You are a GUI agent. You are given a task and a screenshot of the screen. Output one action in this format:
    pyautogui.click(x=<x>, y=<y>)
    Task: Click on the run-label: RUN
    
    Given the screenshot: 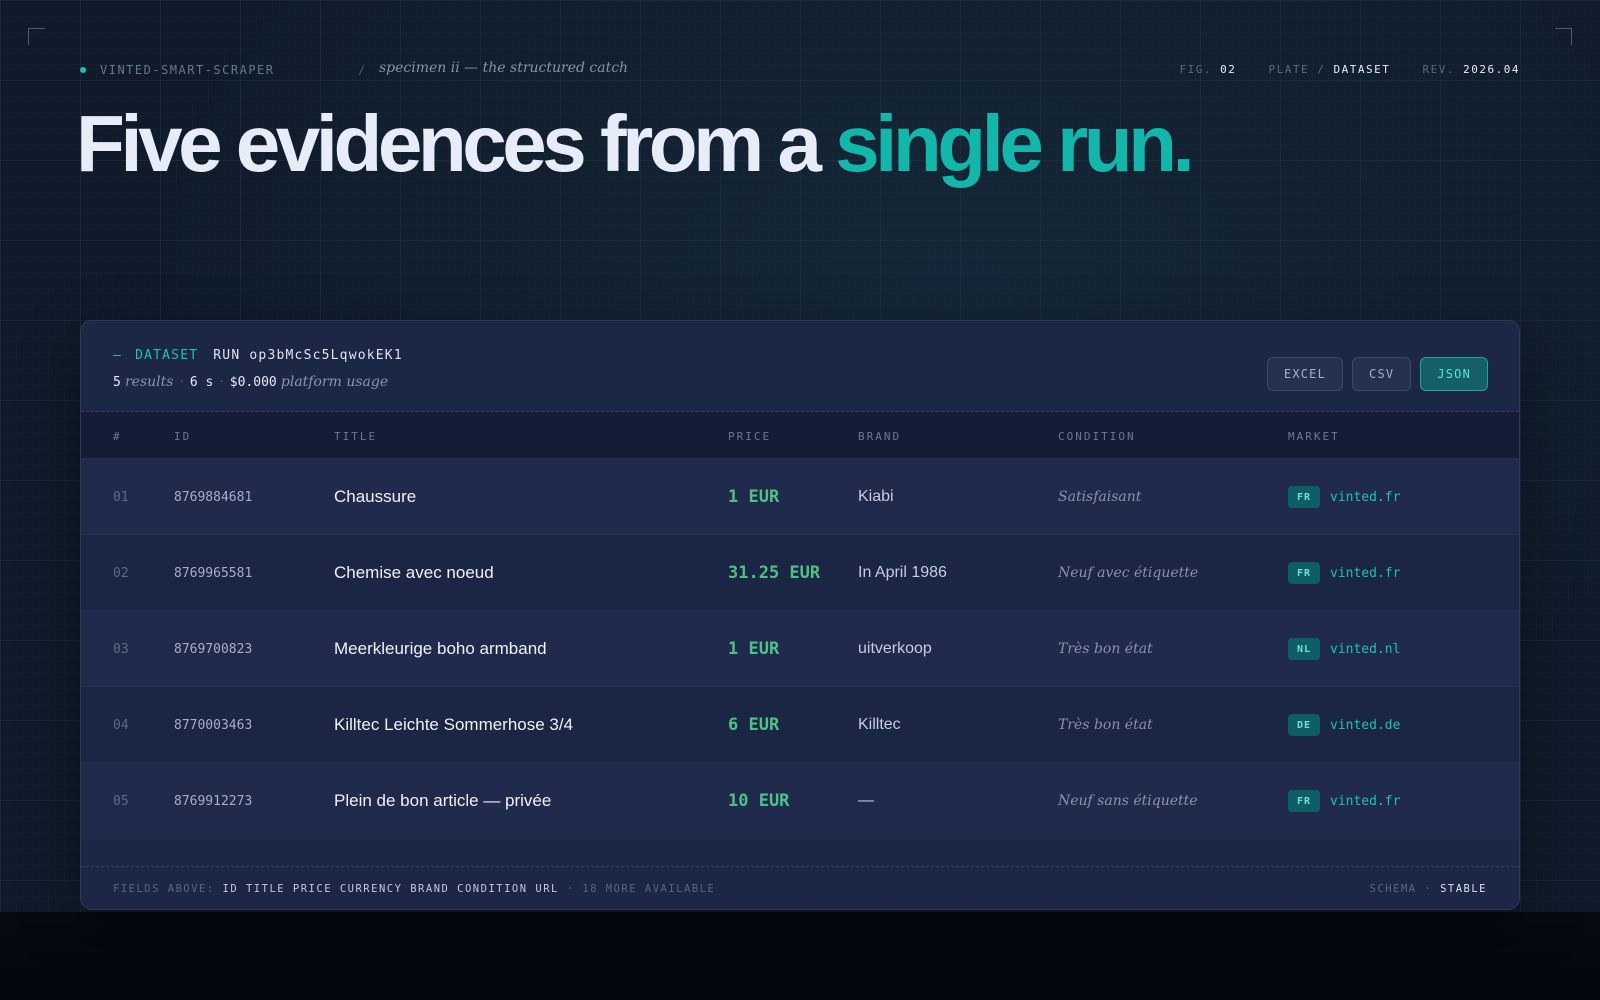 What is the action you would take?
    pyautogui.click(x=227, y=355)
    